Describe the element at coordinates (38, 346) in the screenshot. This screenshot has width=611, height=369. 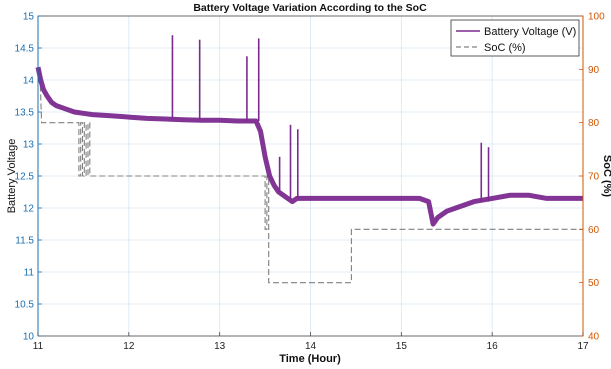
I see `x-tick-label: 11` at that location.